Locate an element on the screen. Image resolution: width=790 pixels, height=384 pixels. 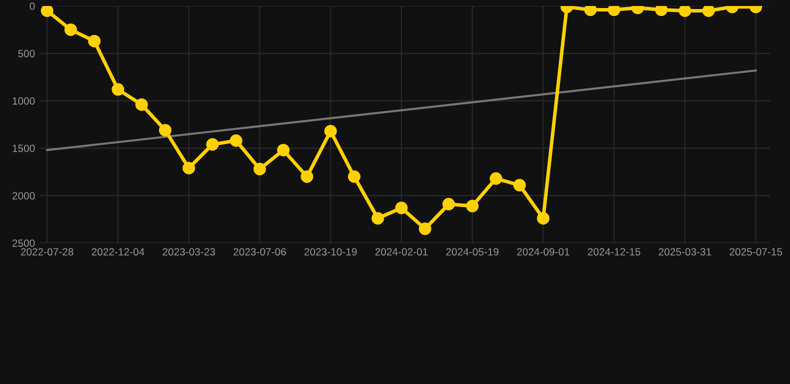
y-tick-label: 0 is located at coordinates (32, 6).